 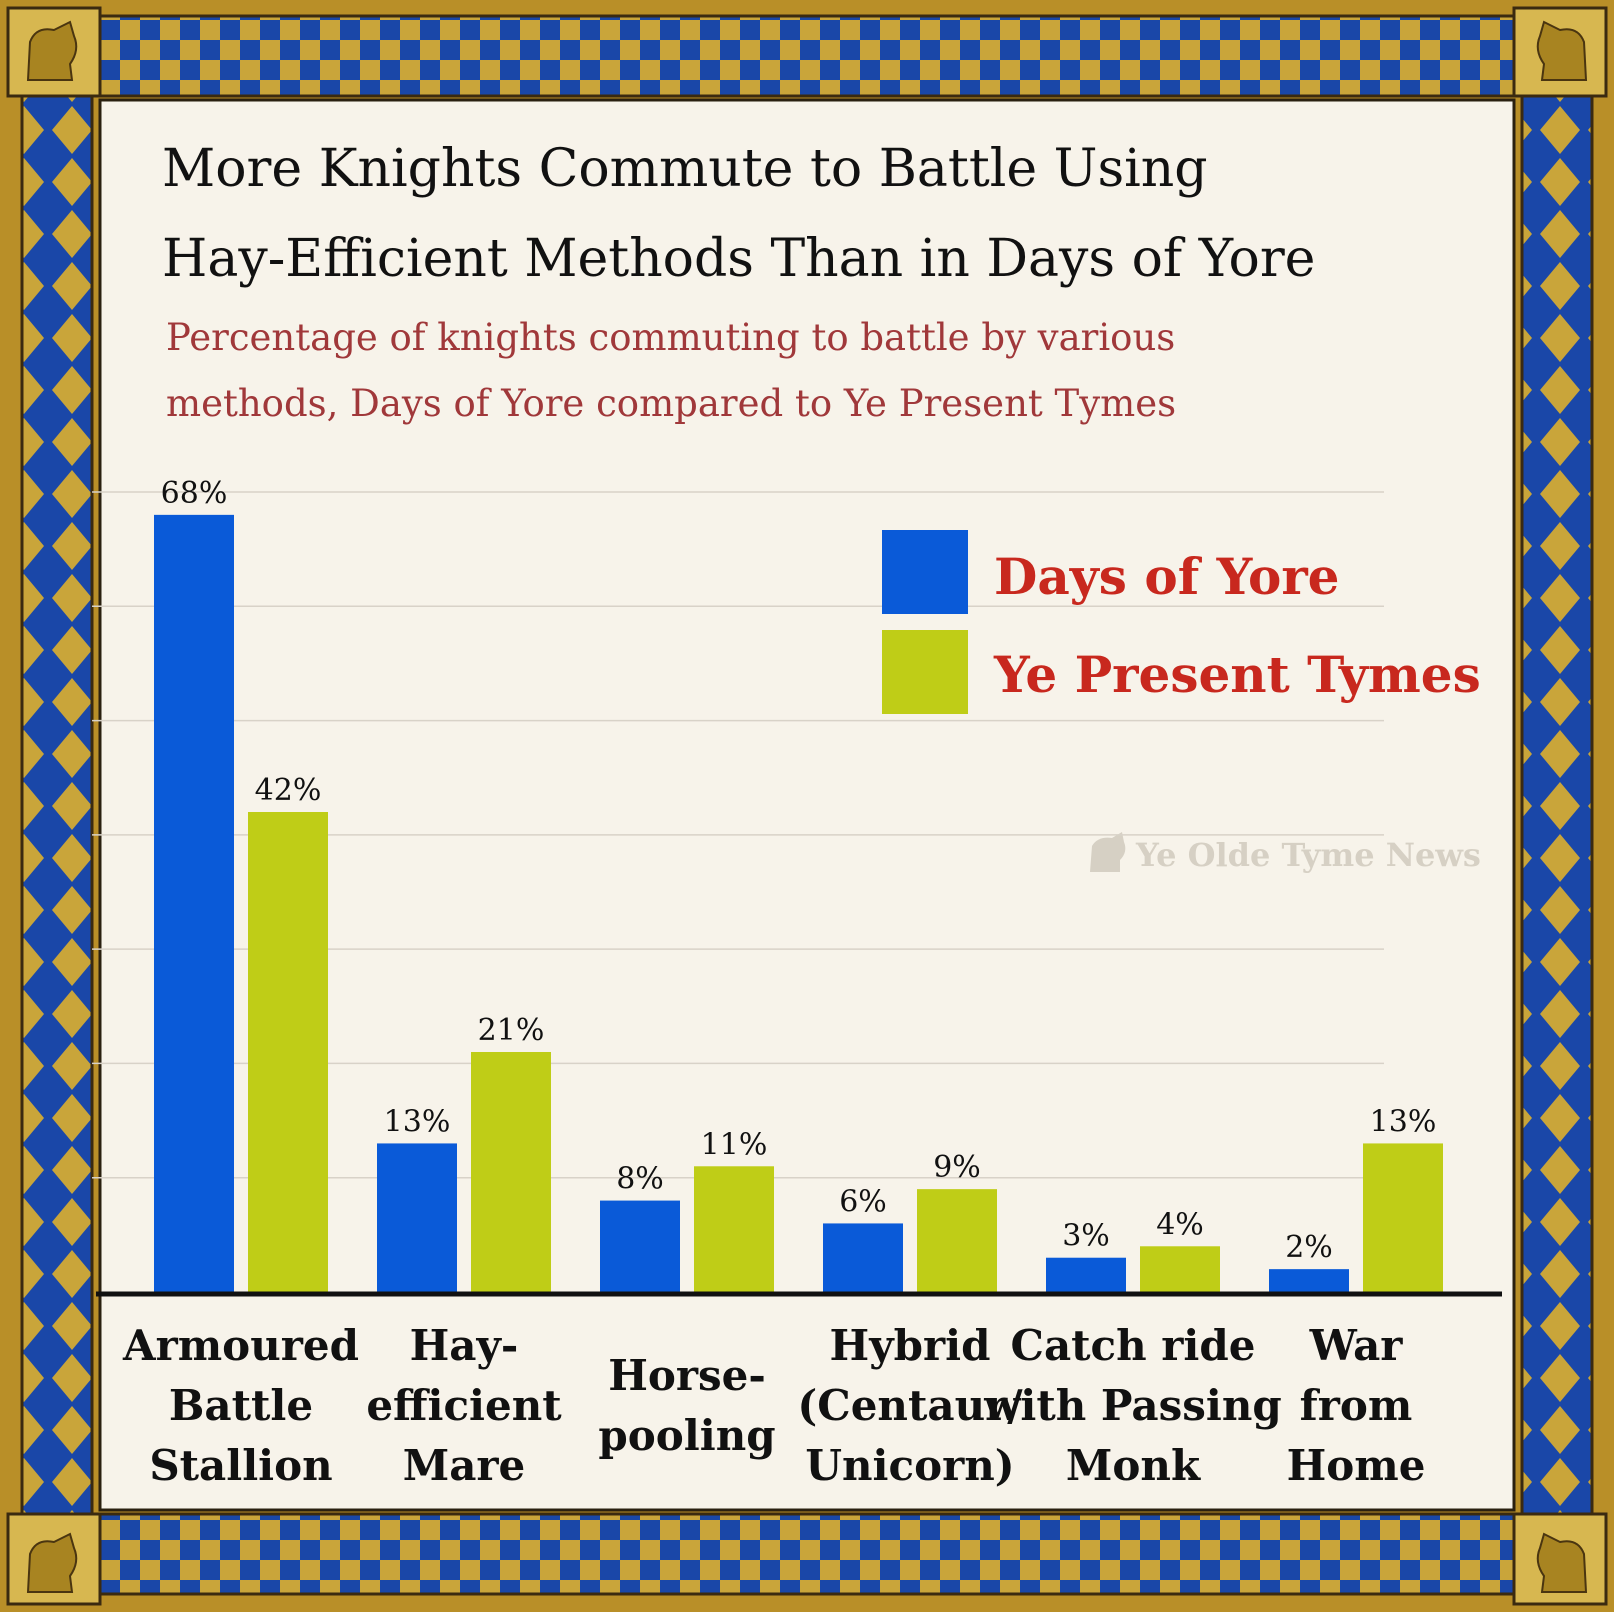 What do you see at coordinates (1557, 805) in the screenshot?
I see `frame-right-band` at bounding box center [1557, 805].